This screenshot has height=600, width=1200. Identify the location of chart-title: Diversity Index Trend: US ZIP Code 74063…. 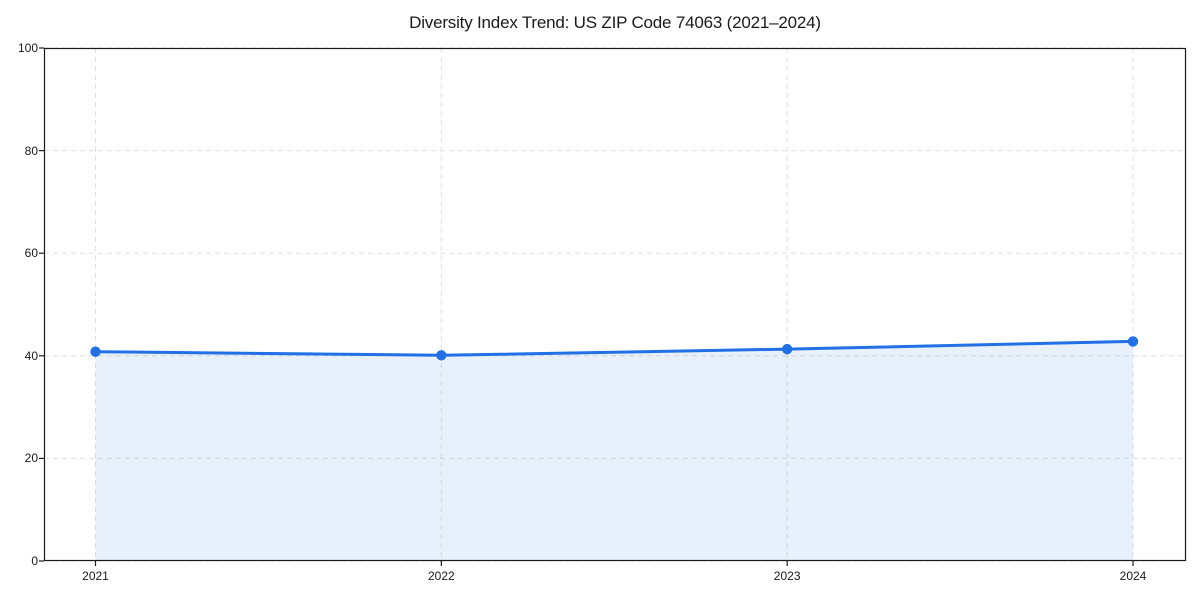
(615, 22).